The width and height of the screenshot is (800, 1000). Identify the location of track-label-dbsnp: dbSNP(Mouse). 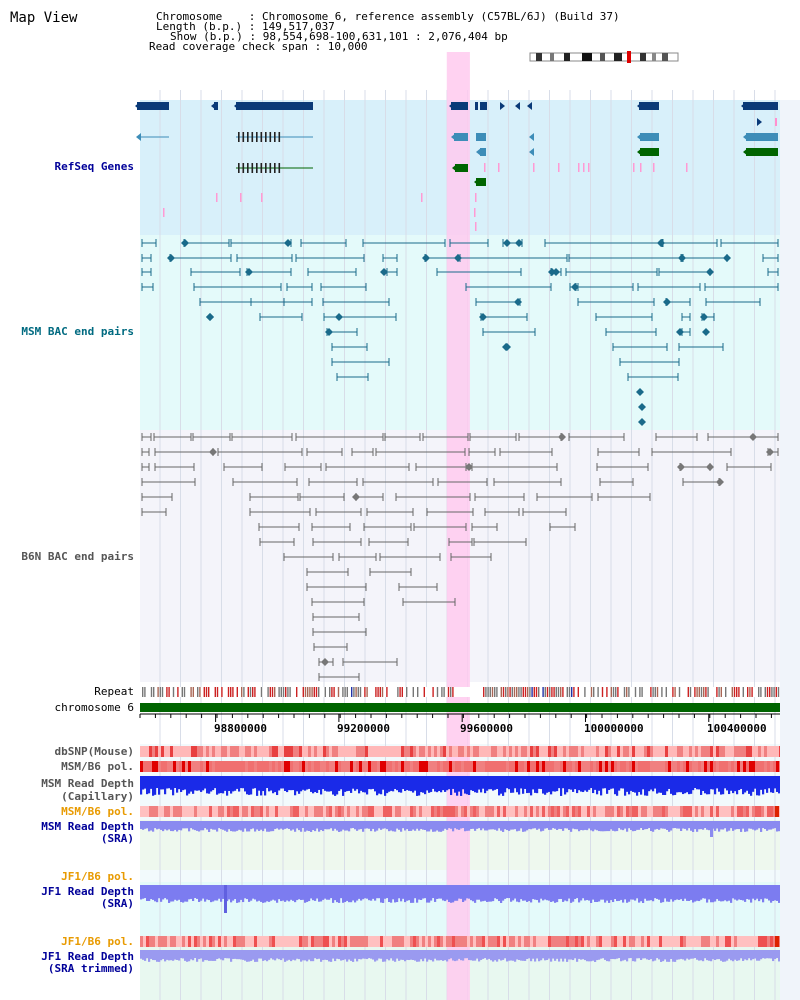
(94, 751).